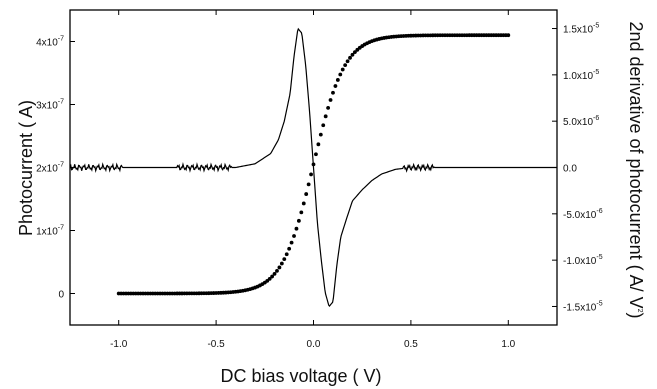 Image resolution: width=657 pixels, height=389 pixels. Describe the element at coordinates (411, 344) in the screenshot. I see `x-tick-label: 0.5` at that location.